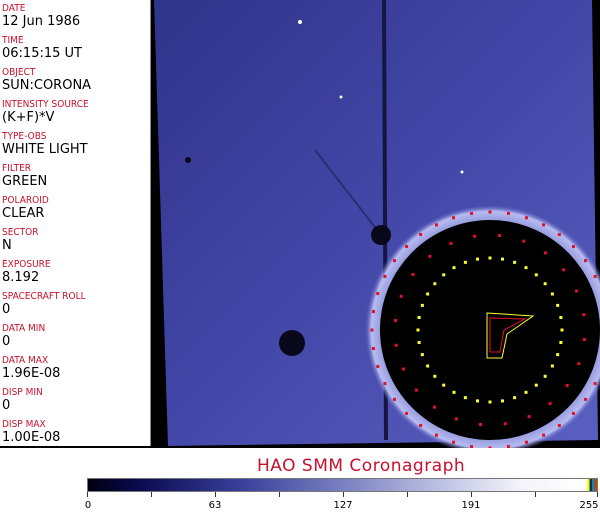 The width and height of the screenshot is (600, 512). I want to click on field-polaroid: POLAROID CLEAR, so click(28, 208).